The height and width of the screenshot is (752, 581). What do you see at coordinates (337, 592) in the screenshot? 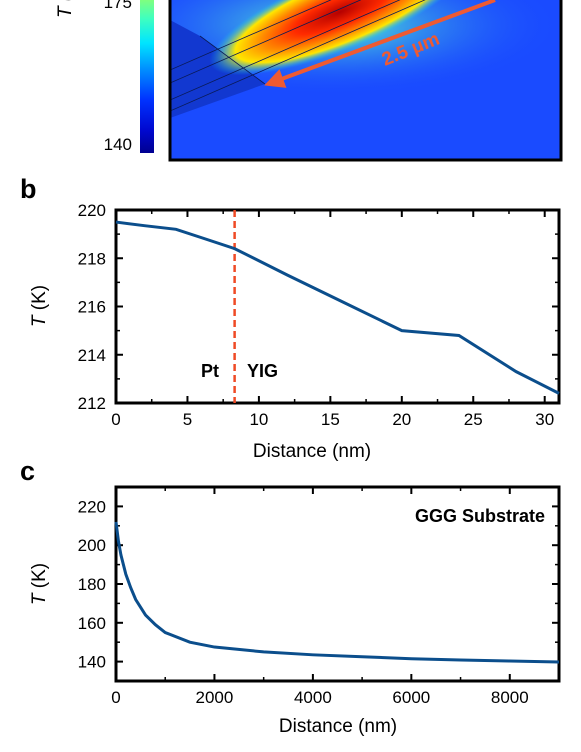
I see `panel-c-temperature-curve` at bounding box center [337, 592].